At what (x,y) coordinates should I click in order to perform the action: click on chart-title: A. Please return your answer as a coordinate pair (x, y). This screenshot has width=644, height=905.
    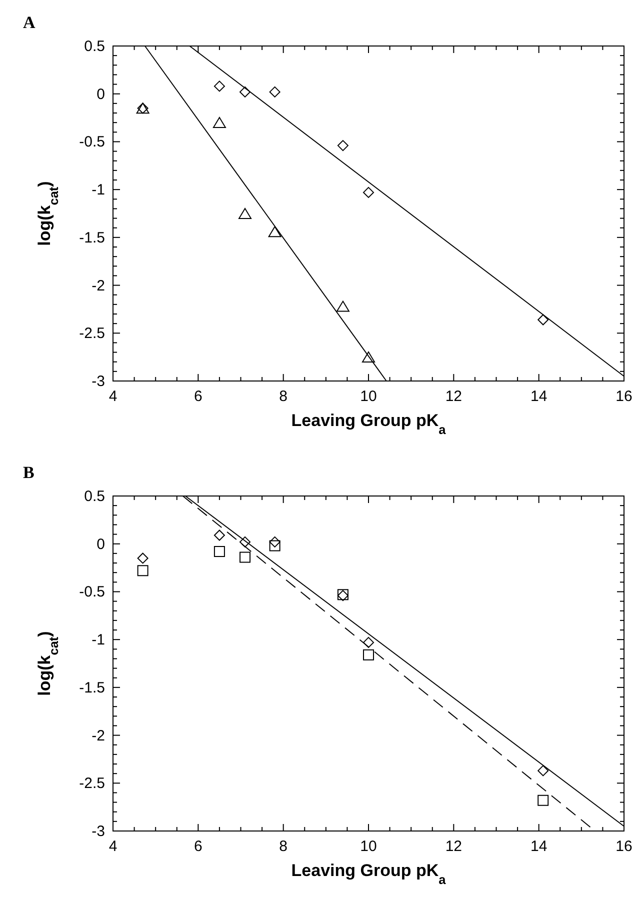
    Looking at the image, I should click on (29, 22).